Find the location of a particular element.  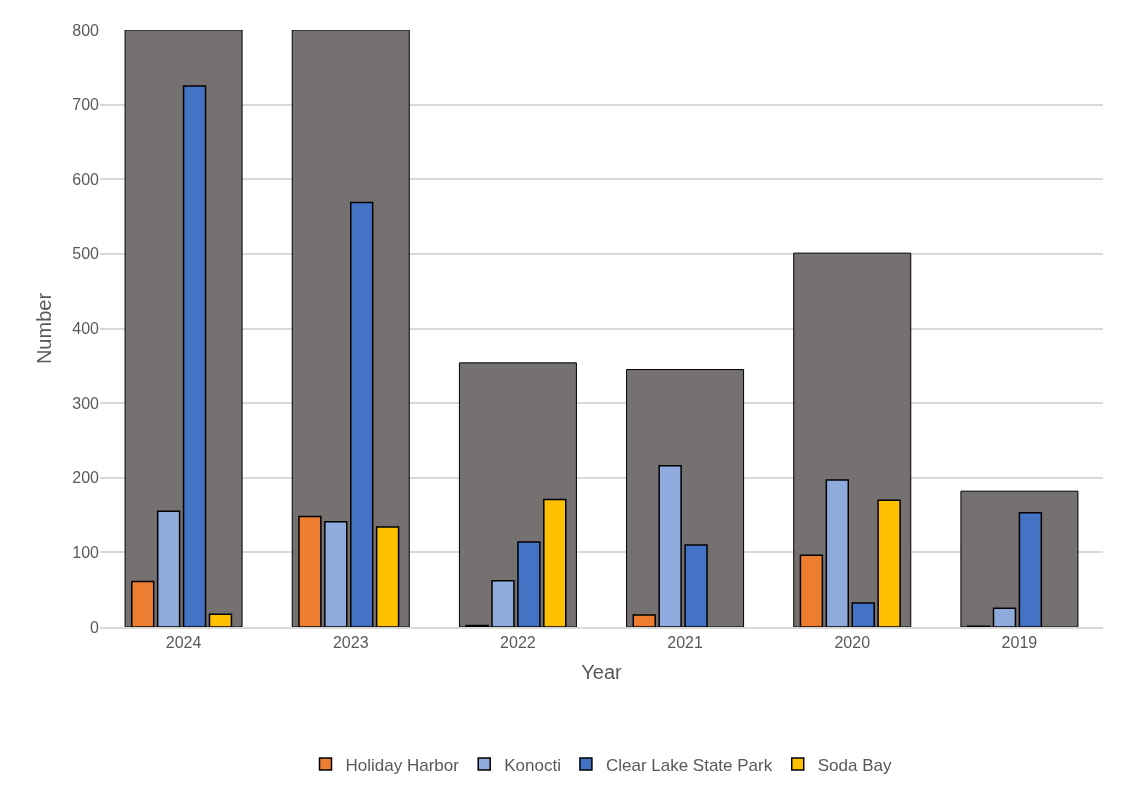

x-tick-label: 2019 is located at coordinates (1019, 642).